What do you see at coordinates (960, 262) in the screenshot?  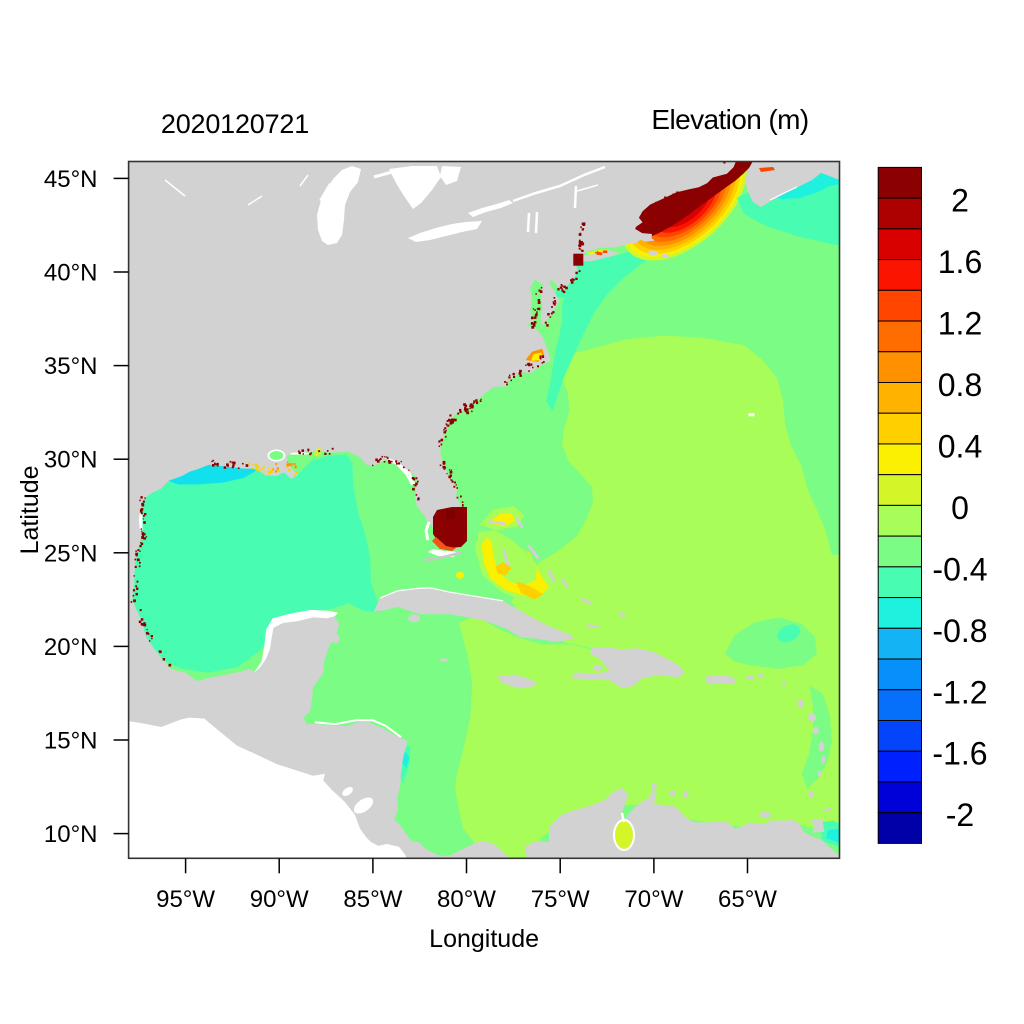 I see `svg-text: 1.6` at bounding box center [960, 262].